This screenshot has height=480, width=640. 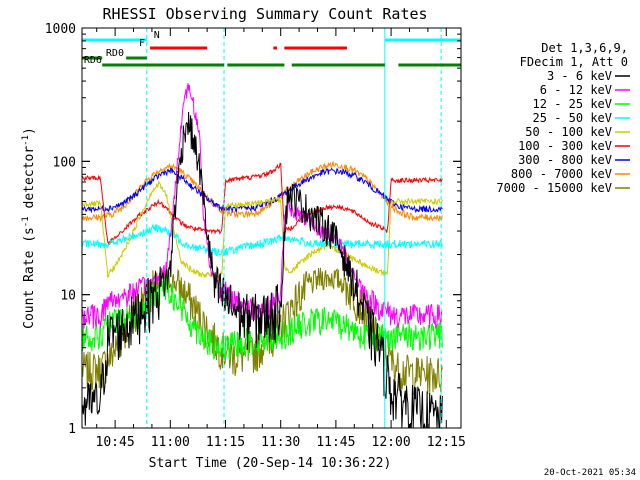 What do you see at coordinates (561, 174) in the screenshot?
I see `legend-label-8: 800 - 7000 keV` at bounding box center [561, 174].